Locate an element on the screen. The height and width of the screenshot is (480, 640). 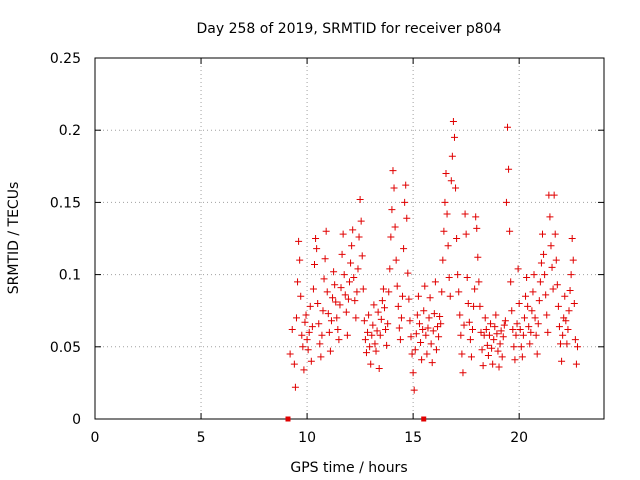
y-tick-label: 0.25 is located at coordinates (65, 59).